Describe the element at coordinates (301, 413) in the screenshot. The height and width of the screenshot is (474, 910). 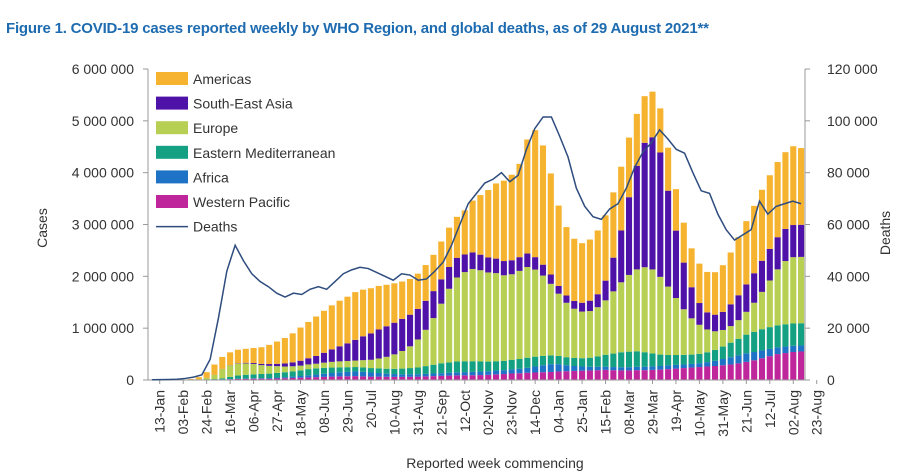
I see `x-tick-label: 18-May` at that location.